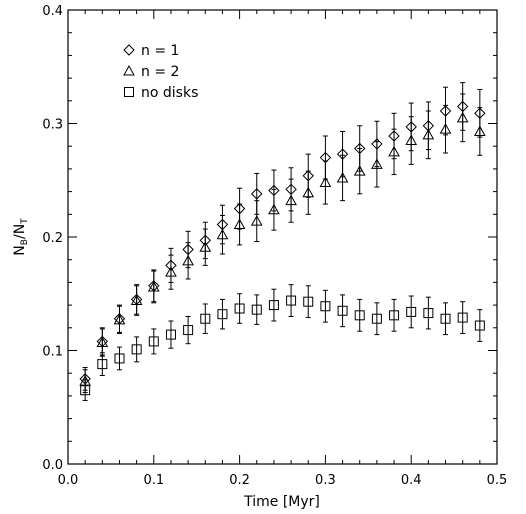 The image size is (526, 514). I want to click on y-tick-label: 0.3, so click(52, 125).